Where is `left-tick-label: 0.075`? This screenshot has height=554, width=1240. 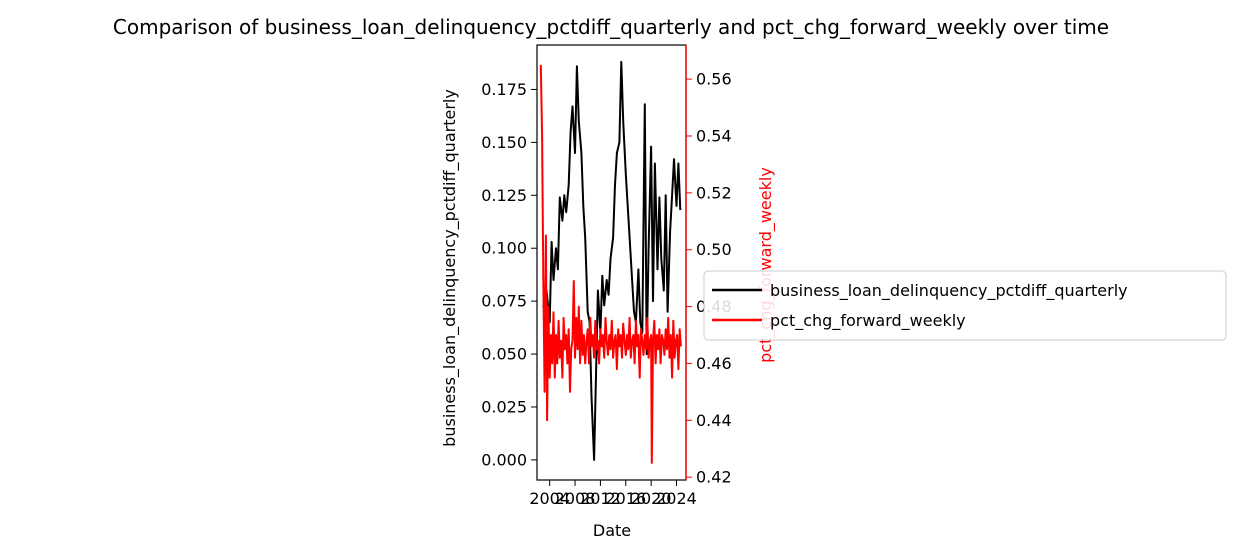 left-tick-label: 0.075 is located at coordinates (504, 301).